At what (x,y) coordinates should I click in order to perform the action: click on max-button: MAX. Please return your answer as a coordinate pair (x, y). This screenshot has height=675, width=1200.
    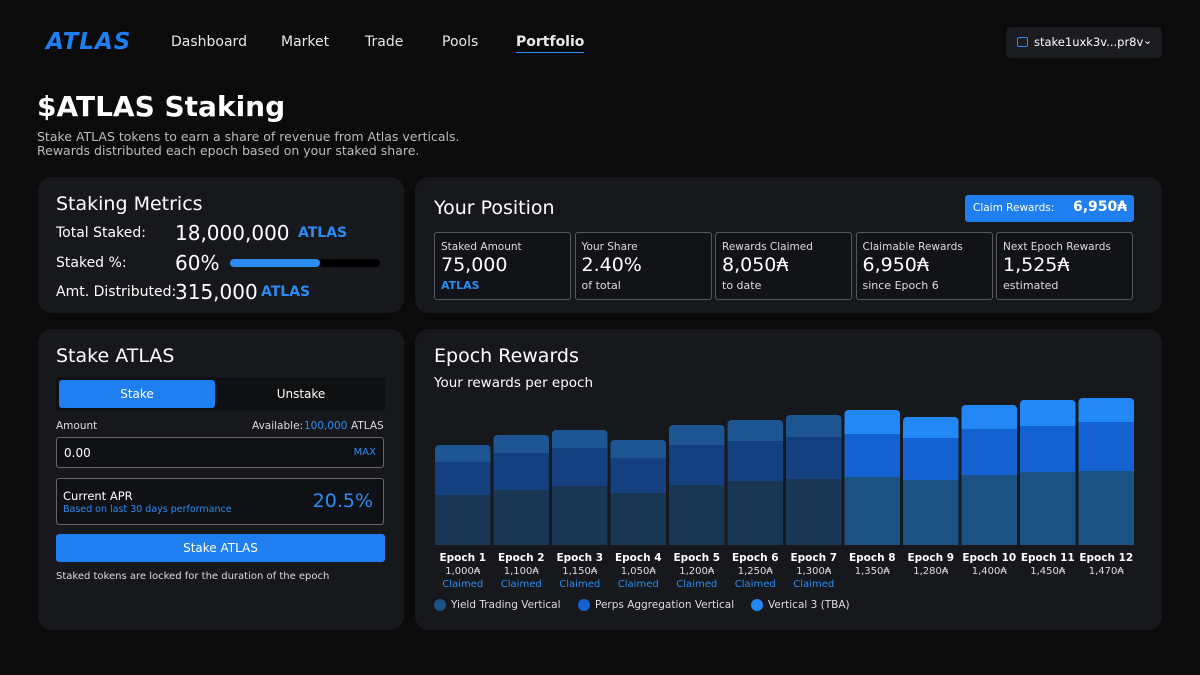
    Looking at the image, I should click on (364, 452).